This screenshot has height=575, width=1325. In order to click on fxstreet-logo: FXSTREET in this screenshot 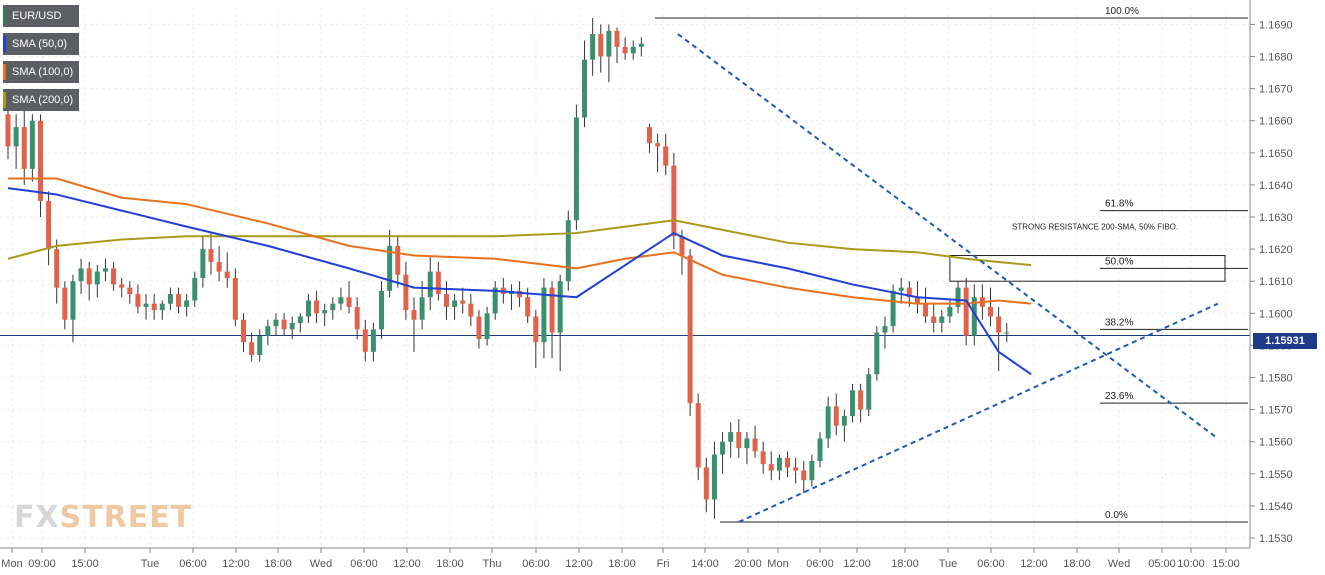, I will do `click(103, 517)`.